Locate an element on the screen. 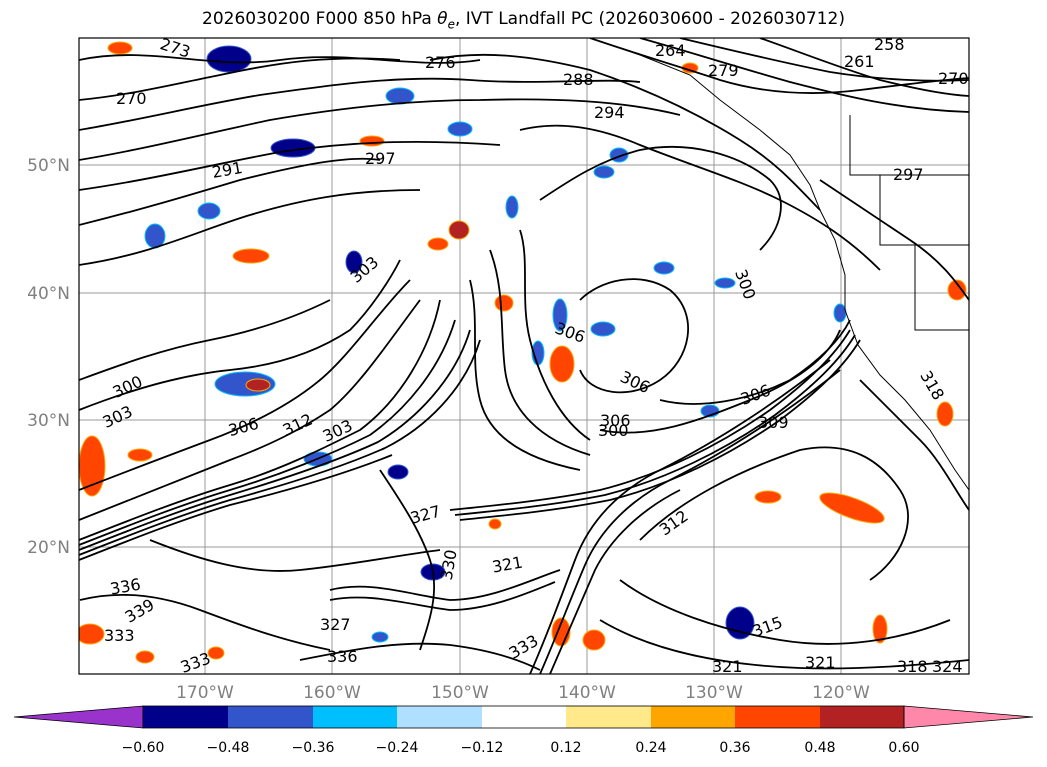 This screenshot has height=767, width=1047. lon-label-140w: 140°W is located at coordinates (587, 693).